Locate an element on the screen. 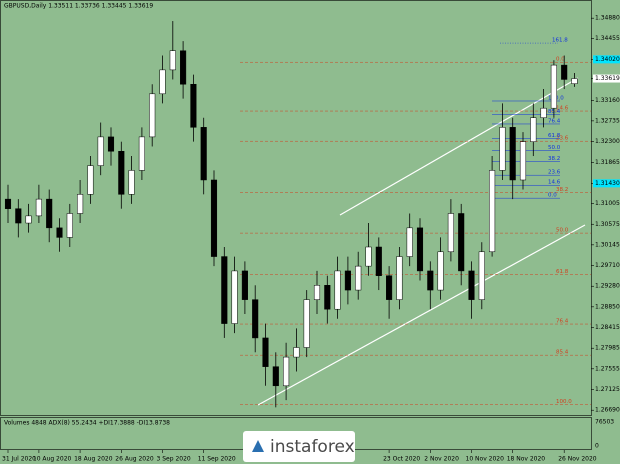 The height and width of the screenshot is (464, 620). x-tick-label: 3 Sep 2020 is located at coordinates (174, 459).